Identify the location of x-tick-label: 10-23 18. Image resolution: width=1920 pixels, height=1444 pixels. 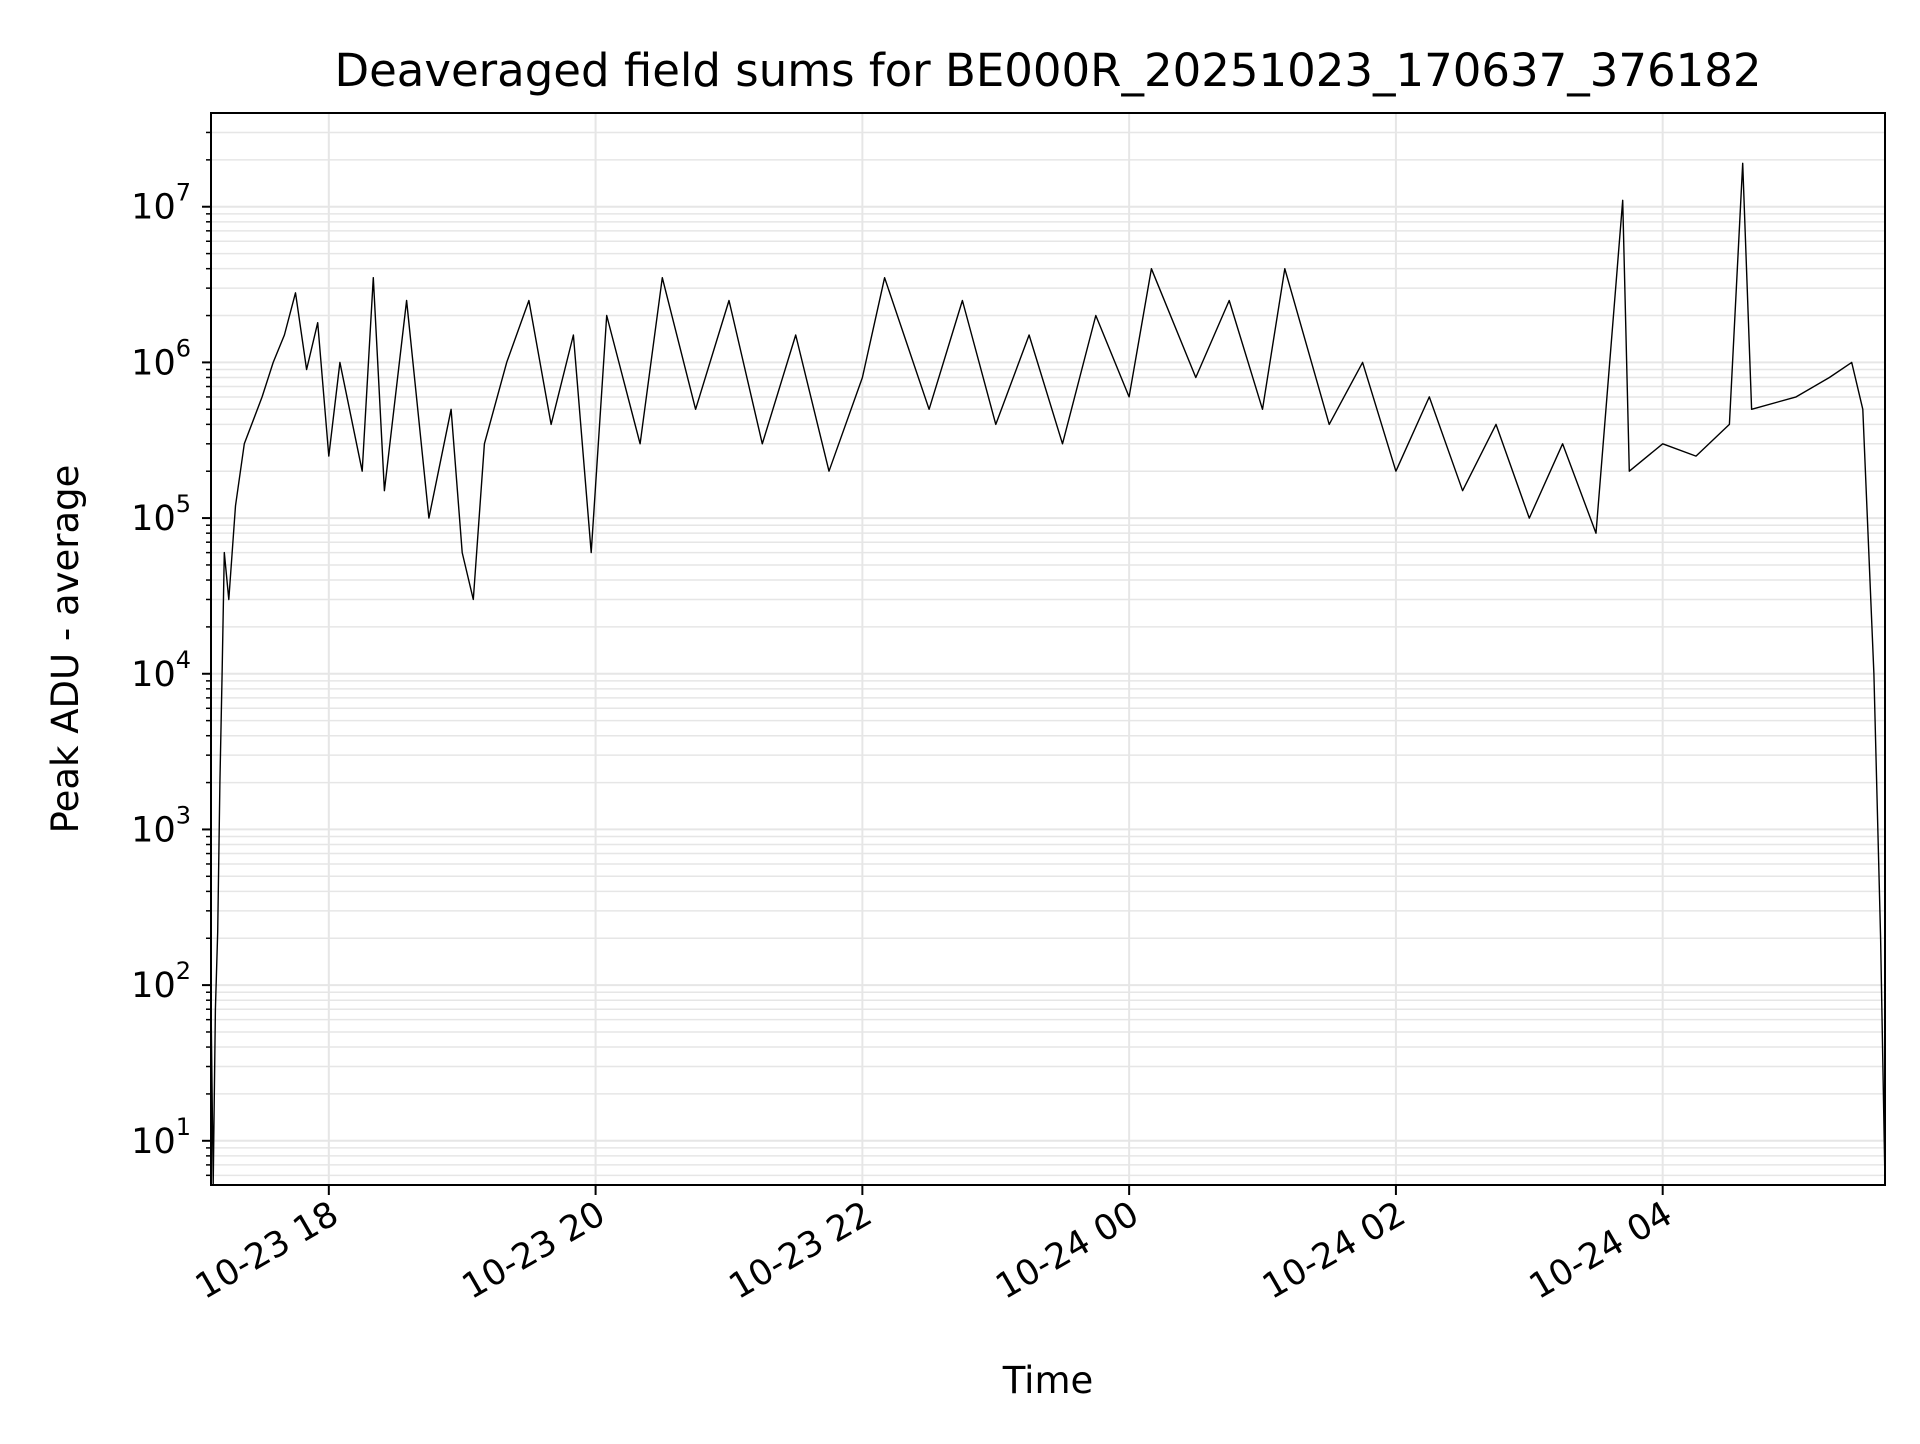
(267, 1250).